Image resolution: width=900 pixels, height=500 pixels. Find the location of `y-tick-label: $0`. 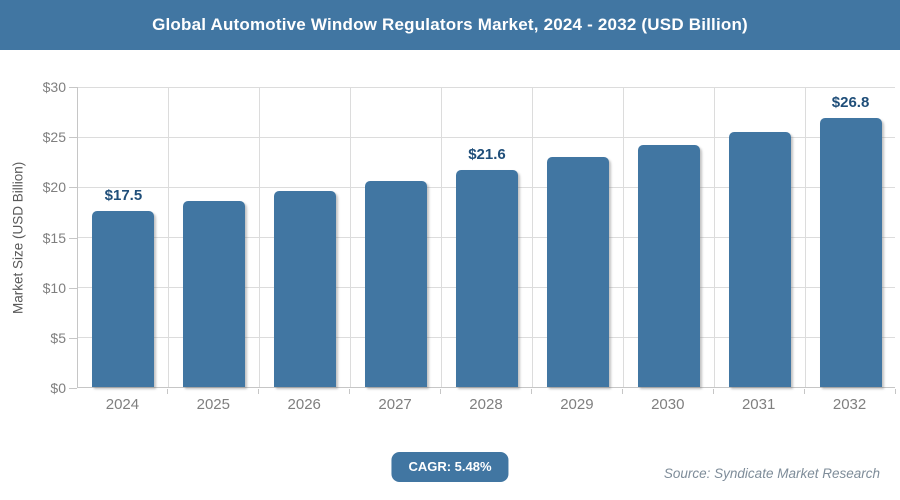

y-tick-label: $0 is located at coordinates (58, 388).